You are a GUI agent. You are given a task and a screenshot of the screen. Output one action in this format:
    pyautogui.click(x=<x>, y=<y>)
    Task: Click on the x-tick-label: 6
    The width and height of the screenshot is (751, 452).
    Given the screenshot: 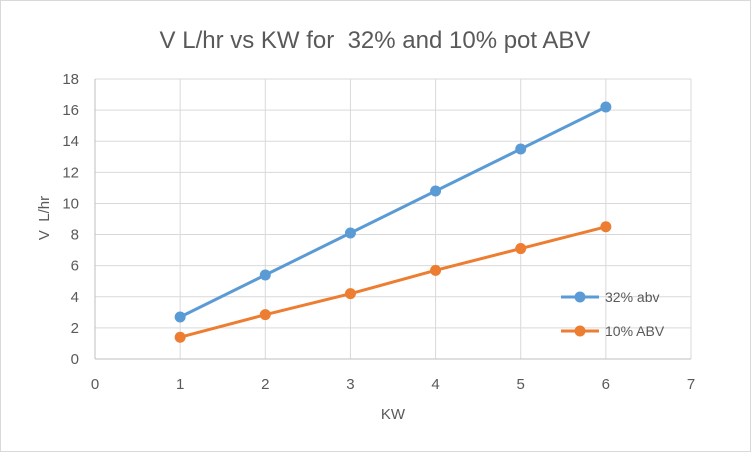 What is the action you would take?
    pyautogui.click(x=606, y=384)
    